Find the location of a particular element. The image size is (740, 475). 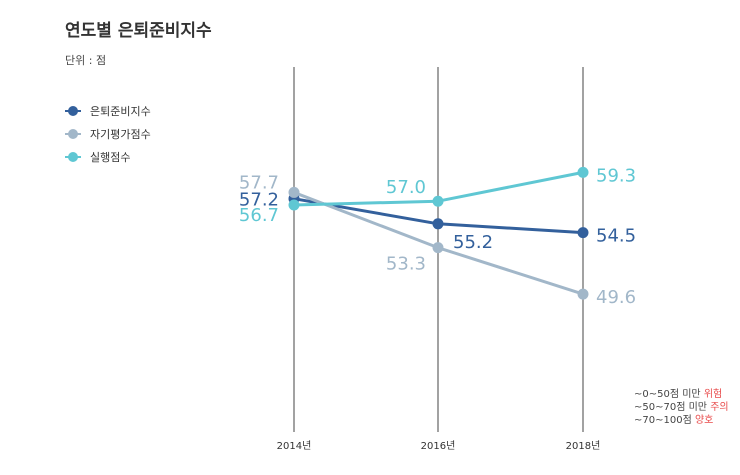

unit-label: 단위 : 점 is located at coordinates (86, 60).